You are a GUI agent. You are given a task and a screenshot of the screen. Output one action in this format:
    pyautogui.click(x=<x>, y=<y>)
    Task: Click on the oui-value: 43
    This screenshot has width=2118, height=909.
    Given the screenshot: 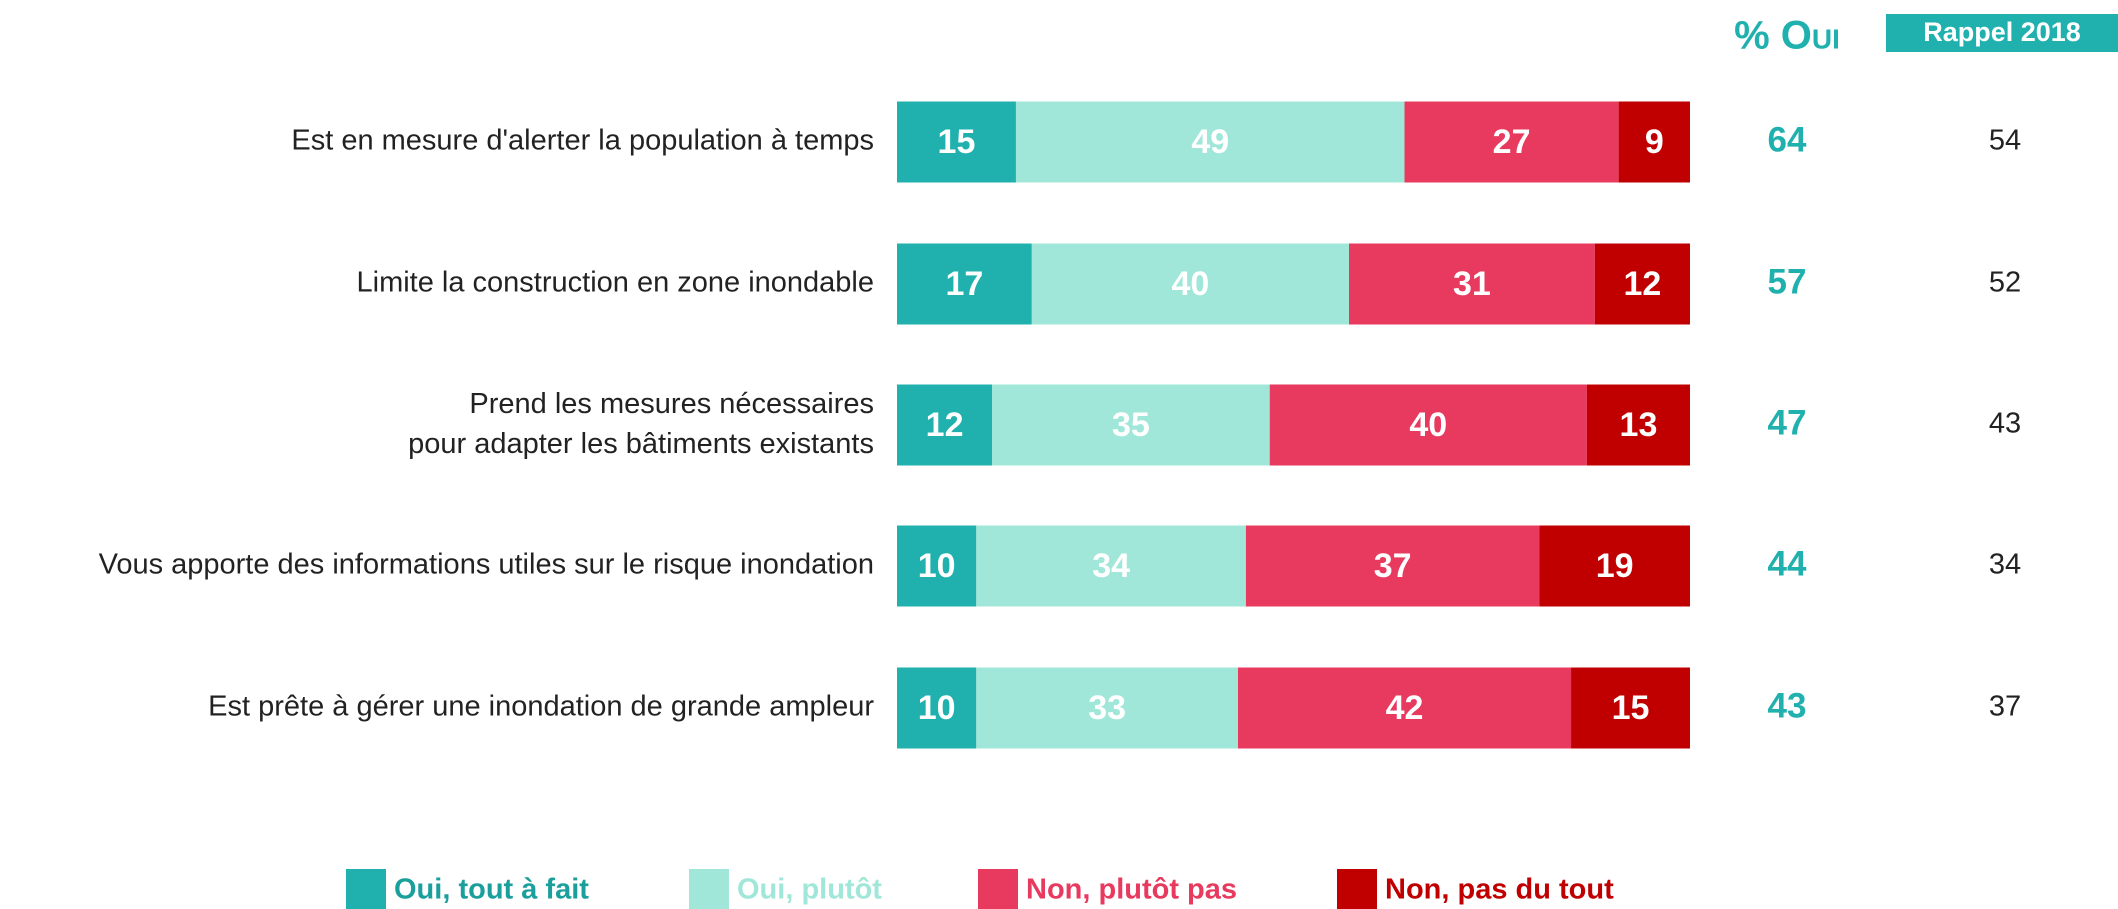 What is the action you would take?
    pyautogui.click(x=1787, y=705)
    